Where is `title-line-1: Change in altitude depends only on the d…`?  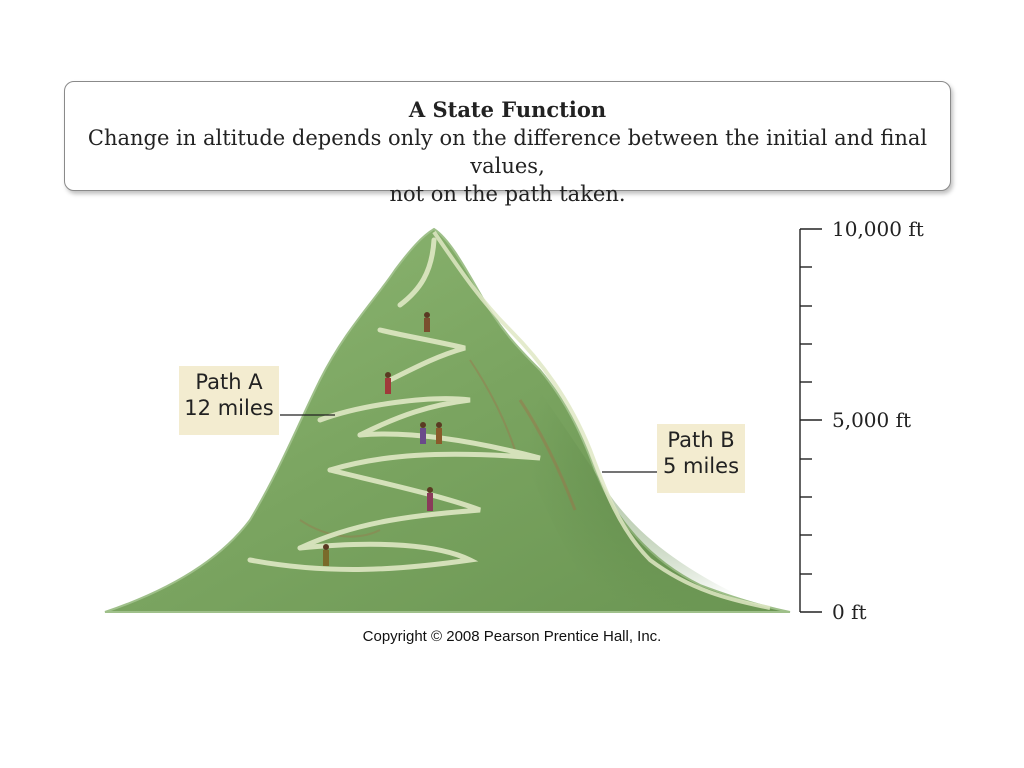
title-line-1: Change in altitude depends only on the d… is located at coordinates (507, 152).